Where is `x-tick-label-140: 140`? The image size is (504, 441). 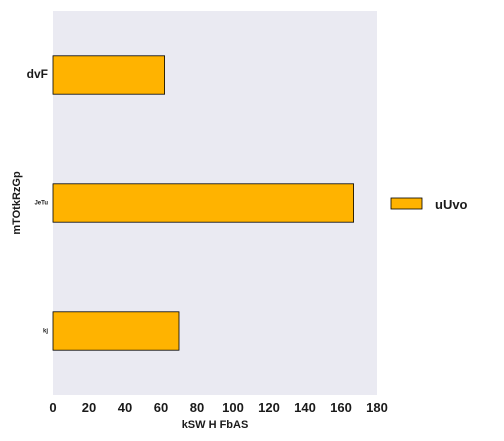 x-tick-label-140: 140 is located at coordinates (305, 407).